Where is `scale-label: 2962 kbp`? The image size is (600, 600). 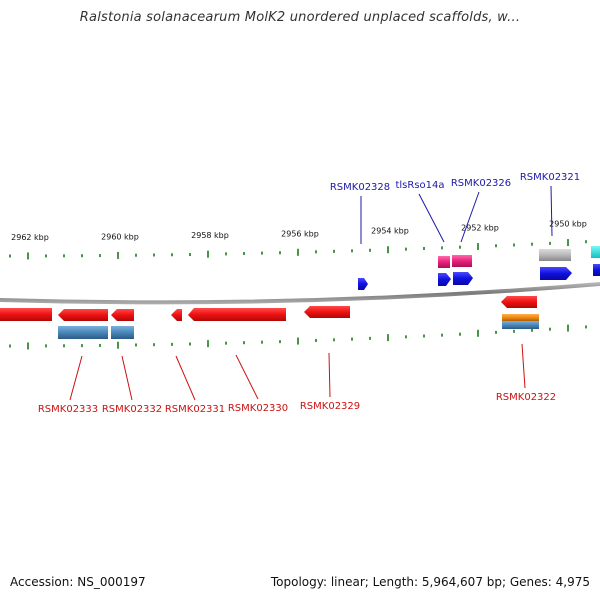
scale-label: 2962 kbp is located at coordinates (30, 237).